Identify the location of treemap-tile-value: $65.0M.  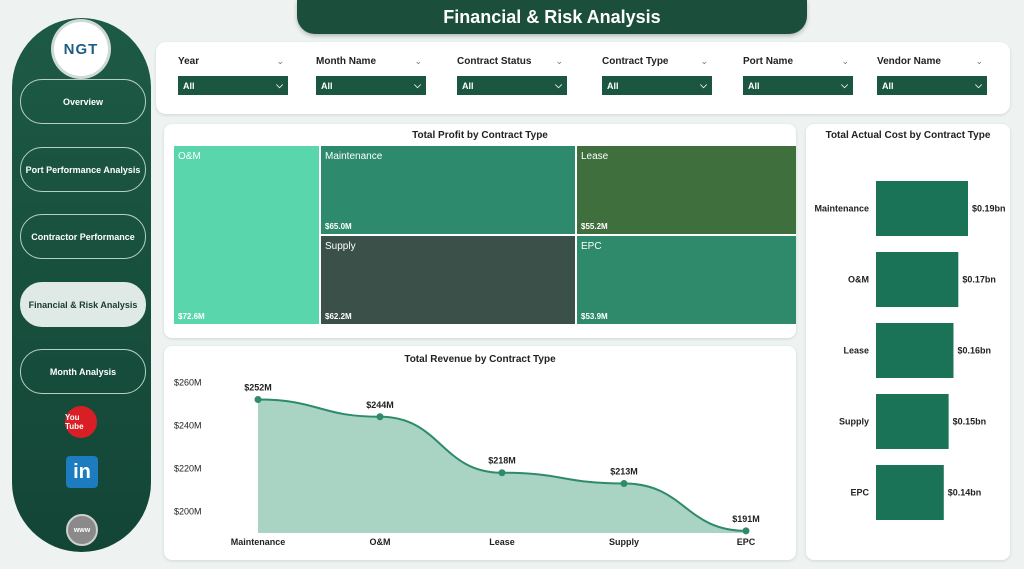
(338, 226).